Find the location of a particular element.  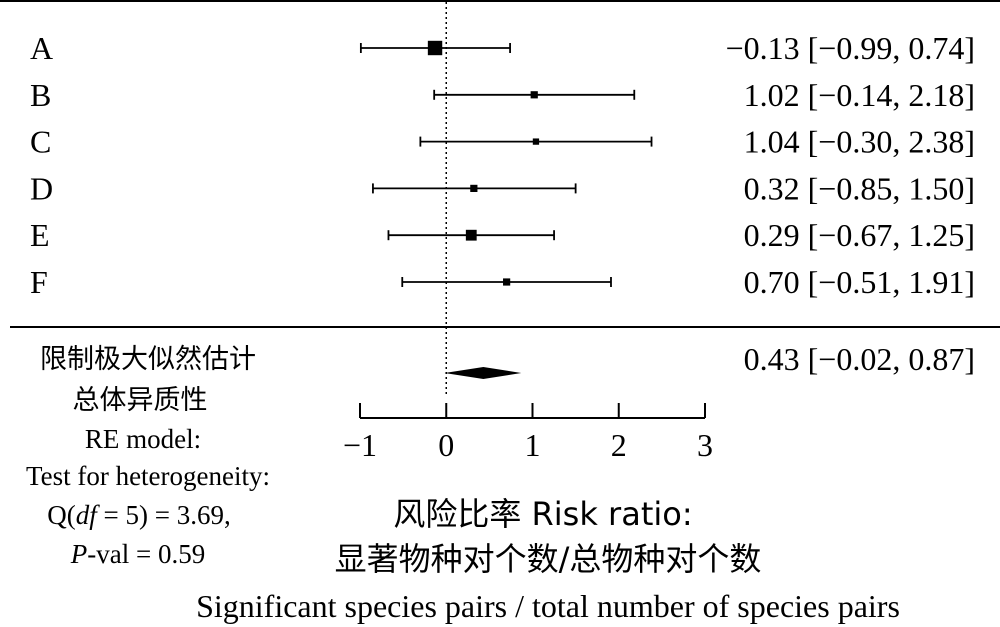

study-row-b: B 1.02 [−0.14, 2.18] is located at coordinates (502, 95).